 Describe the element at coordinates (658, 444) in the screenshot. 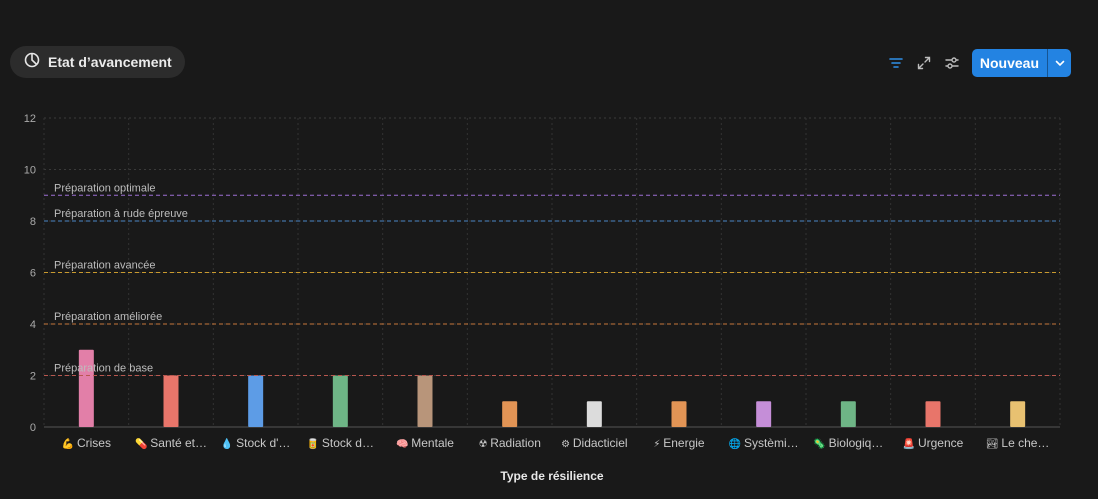

I see `category-icon: ⚡` at that location.